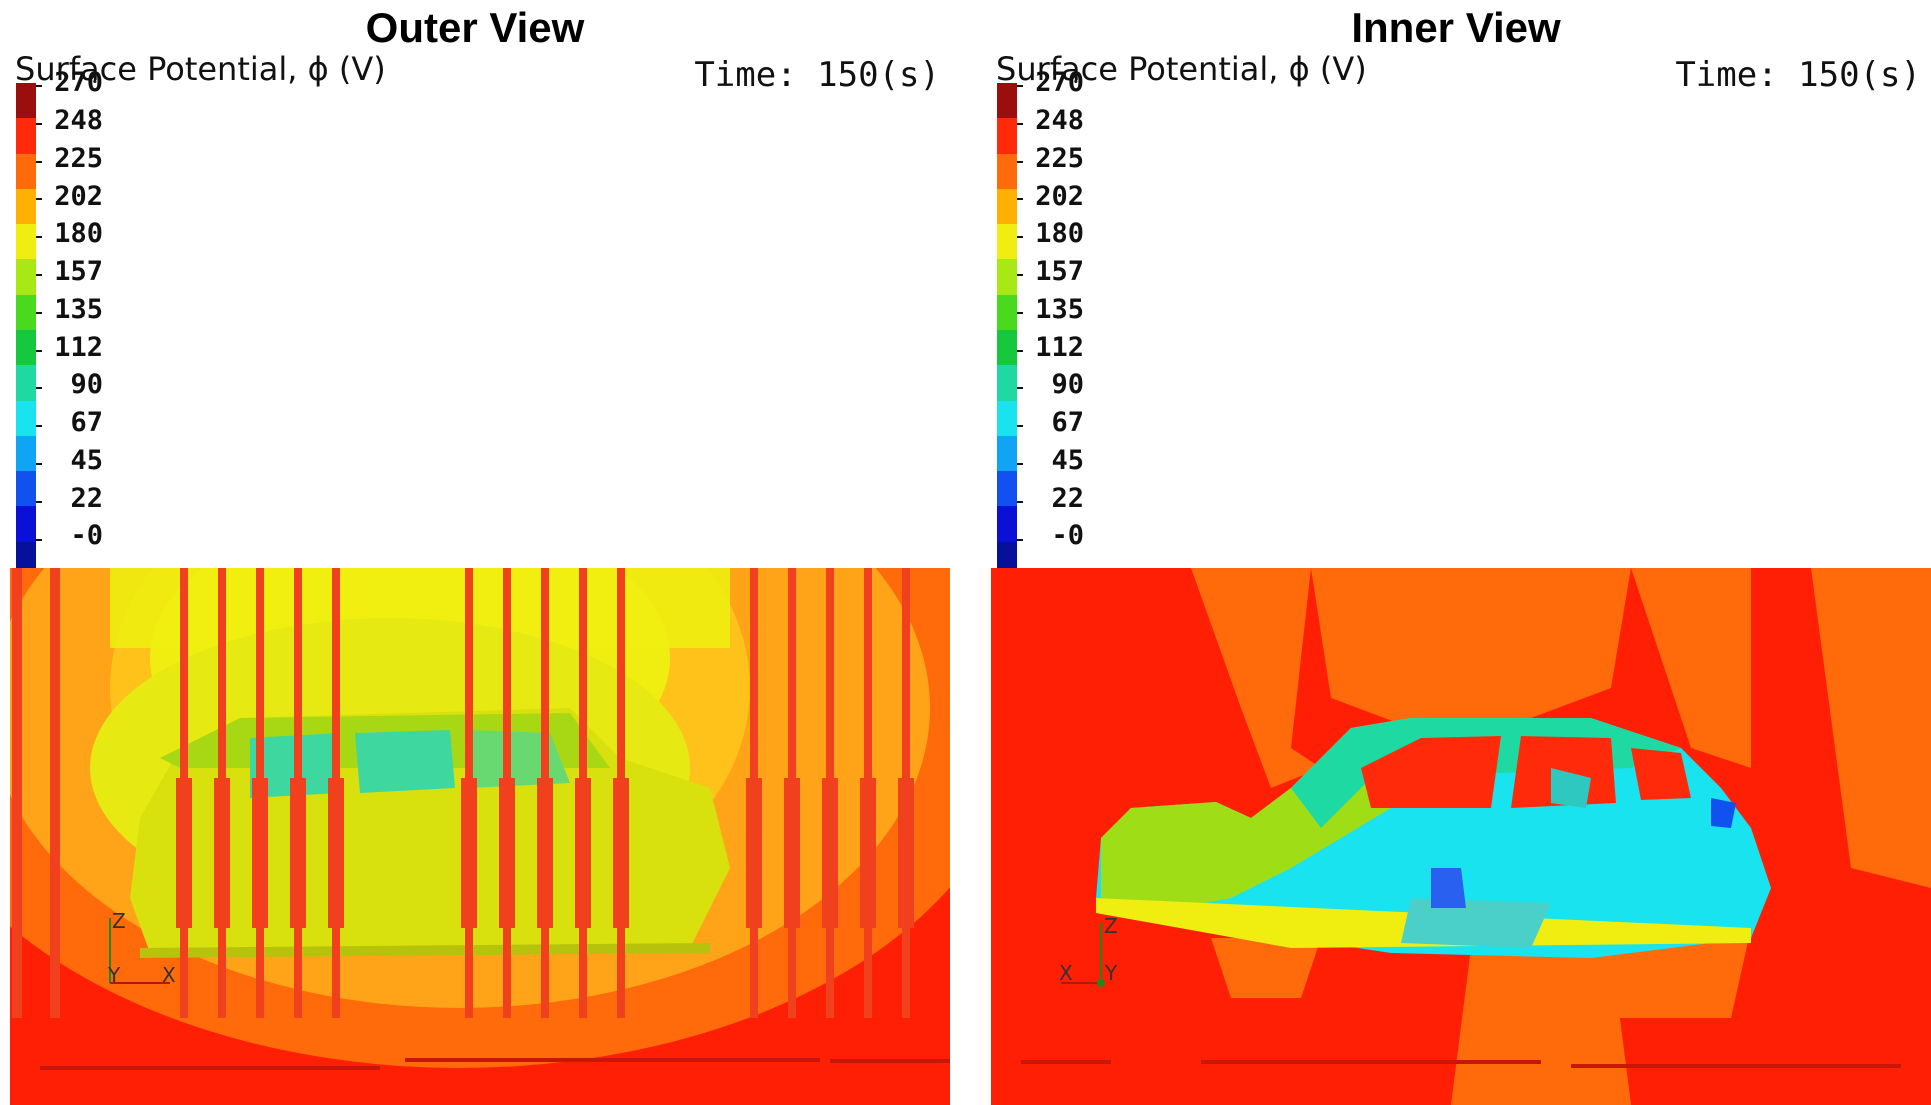 Image resolution: width=1931 pixels, height=1105 pixels. I want to click on inner-axis-triad: Z Y X, so click(1088, 950).